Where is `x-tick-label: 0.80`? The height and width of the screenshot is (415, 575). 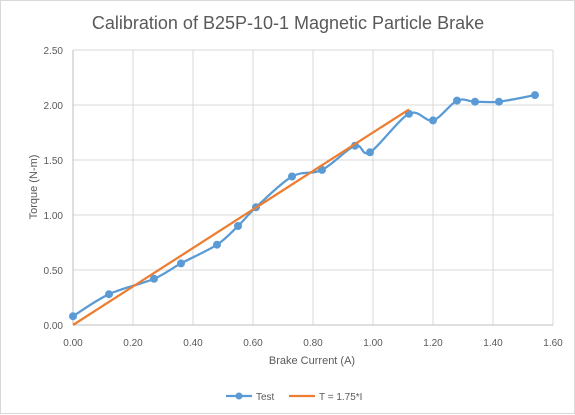
x-tick-label: 0.80 is located at coordinates (313, 343).